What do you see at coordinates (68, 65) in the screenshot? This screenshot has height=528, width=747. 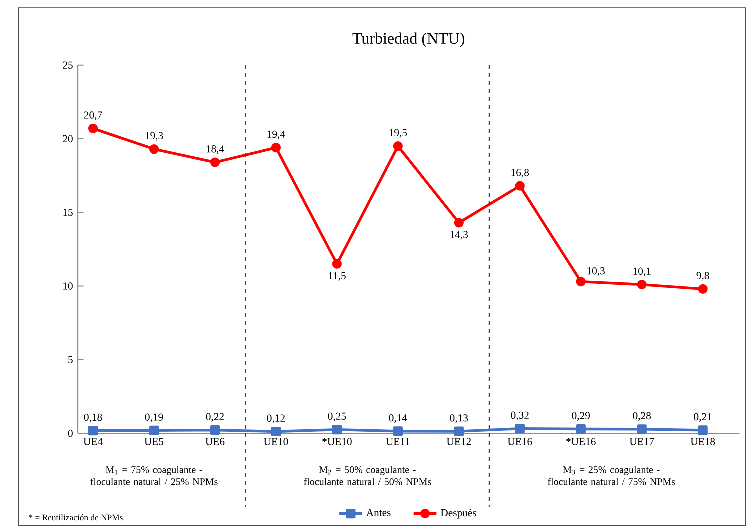 I see `y-tick-label: 25` at bounding box center [68, 65].